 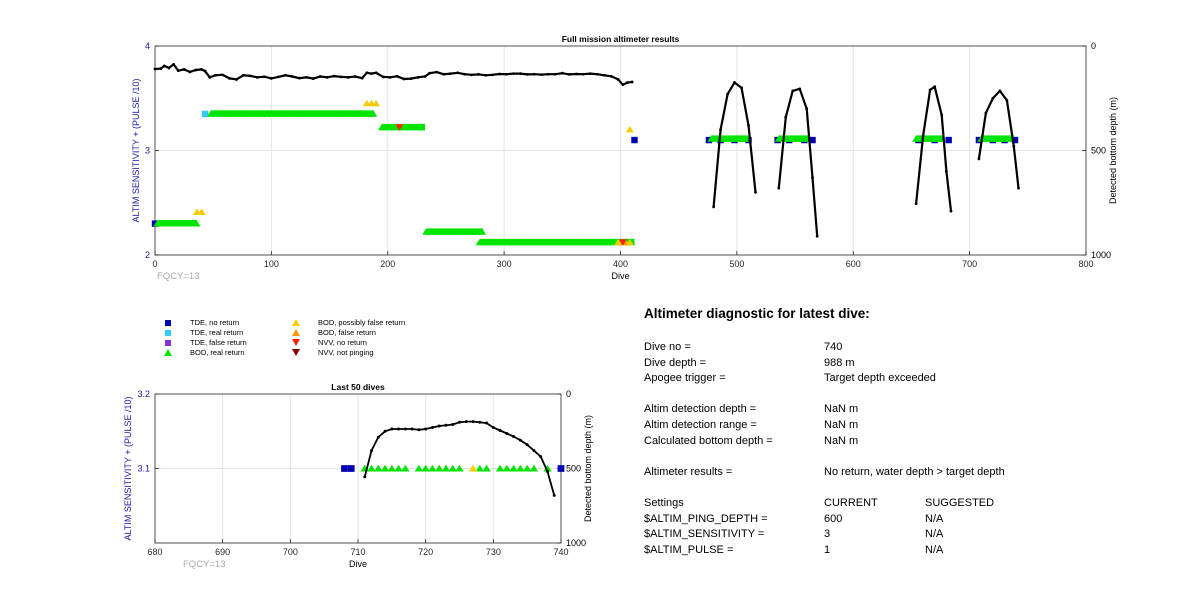 What do you see at coordinates (667, 347) in the screenshot?
I see `diag-label: Dive no =` at bounding box center [667, 347].